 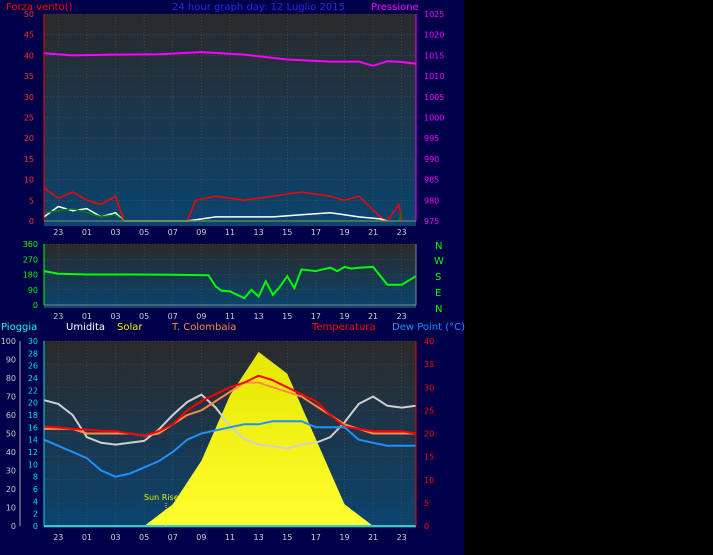 I want to click on wind-y-tick: 0, so click(x=31, y=221).